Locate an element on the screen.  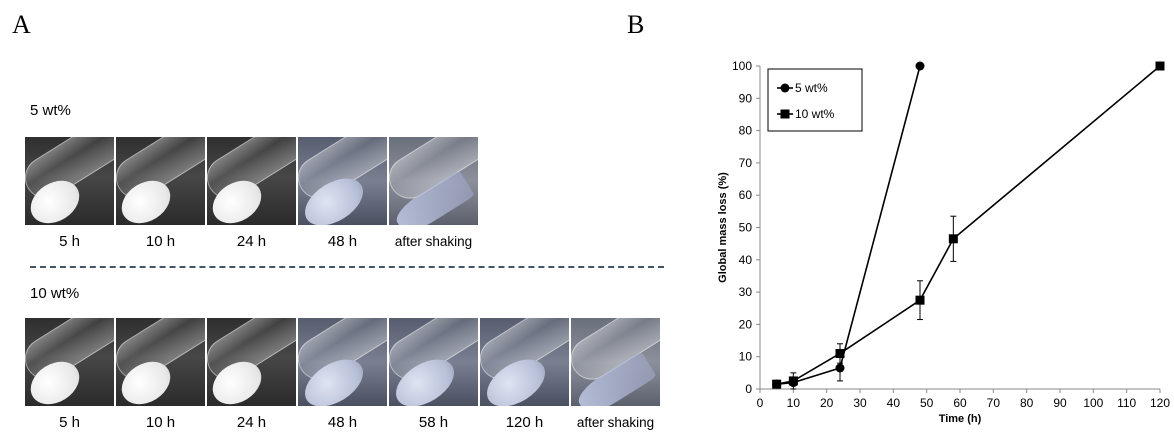
x-tick-label: 50 is located at coordinates (927, 403).